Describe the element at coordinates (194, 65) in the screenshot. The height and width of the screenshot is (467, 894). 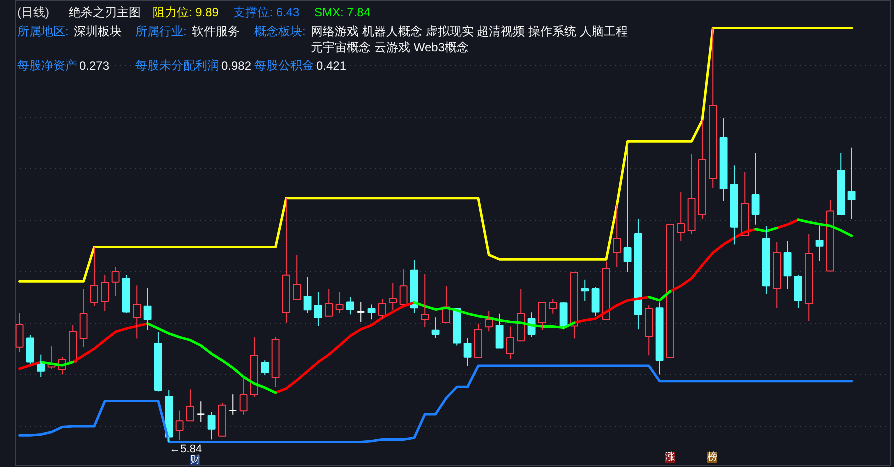
I see `annotation: 每股未分配利润 0.982` at that location.